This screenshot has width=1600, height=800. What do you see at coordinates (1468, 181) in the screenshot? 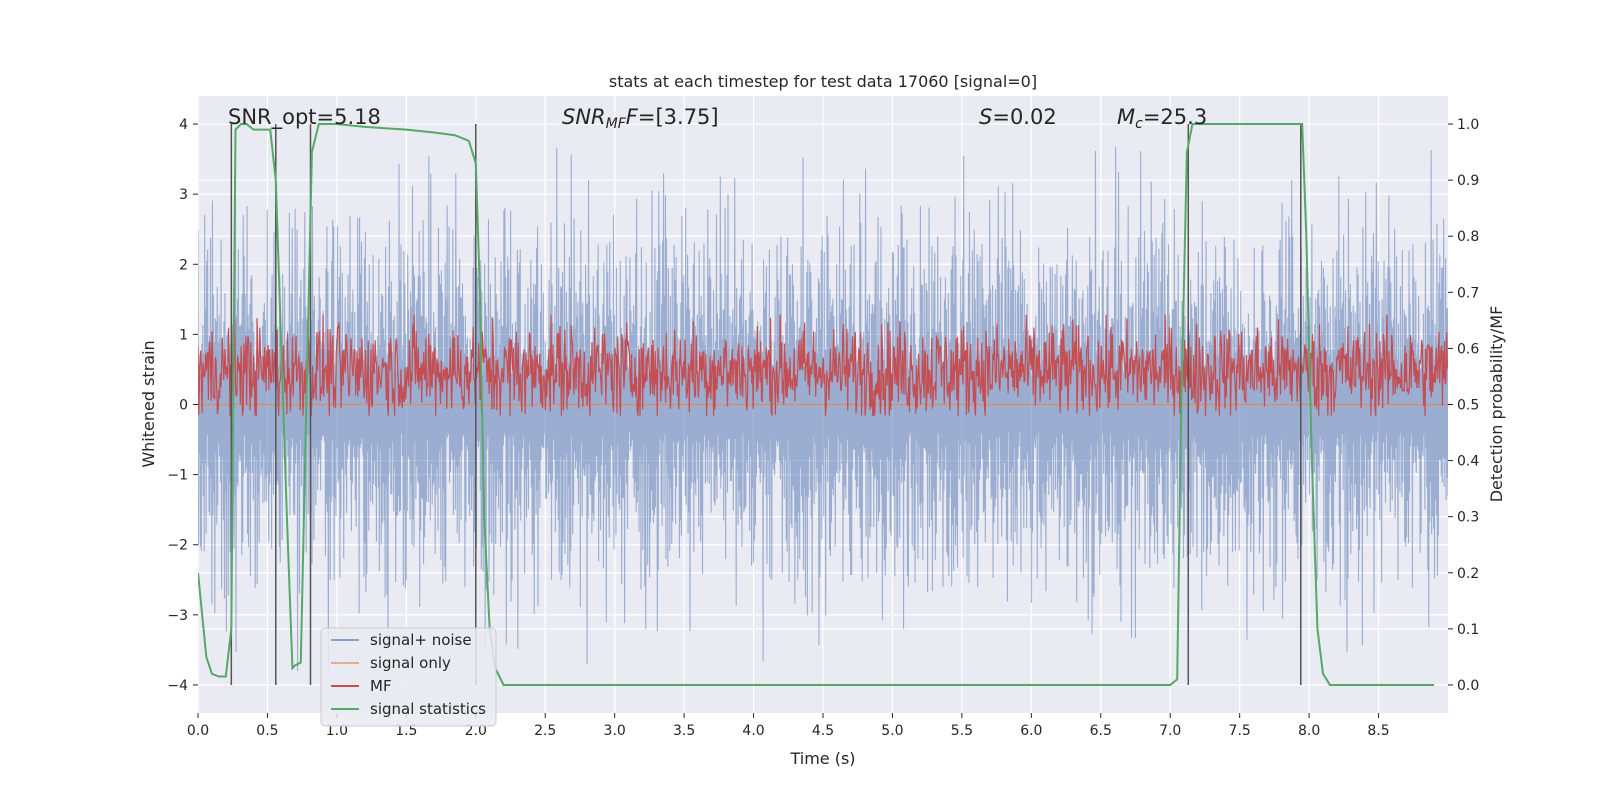
I see `y-right-tick-label: 0.9` at bounding box center [1468, 181].